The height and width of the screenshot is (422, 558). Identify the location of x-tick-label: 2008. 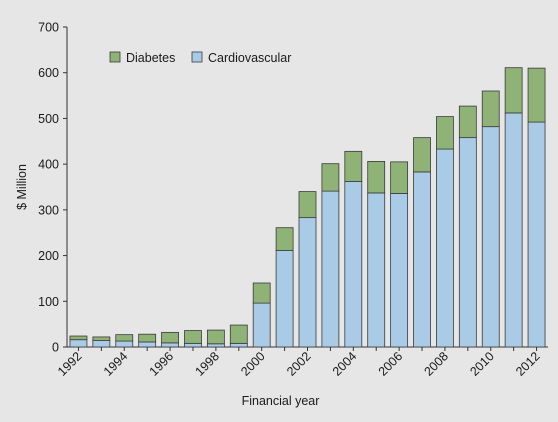
(436, 364).